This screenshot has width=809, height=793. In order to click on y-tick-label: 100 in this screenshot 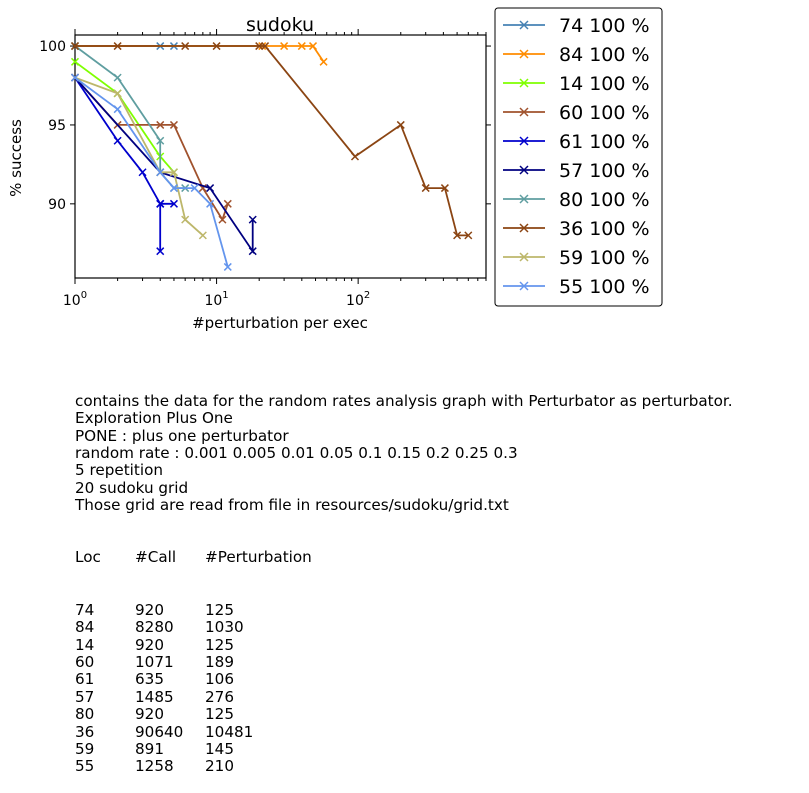, I will do `click(52, 47)`.